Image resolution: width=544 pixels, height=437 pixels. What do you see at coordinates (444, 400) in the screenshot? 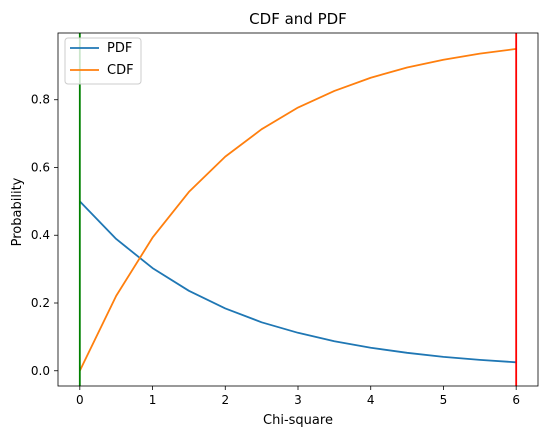
I see `x-tick-label: 5` at bounding box center [444, 400].